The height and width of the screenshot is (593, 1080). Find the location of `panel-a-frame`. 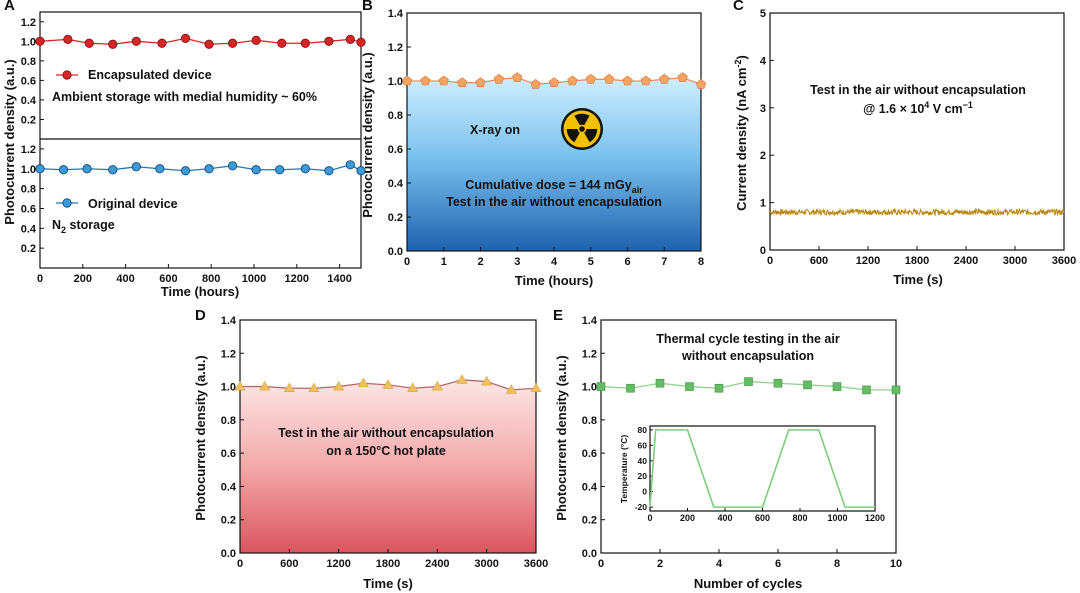

panel-a-frame is located at coordinates (200, 140).